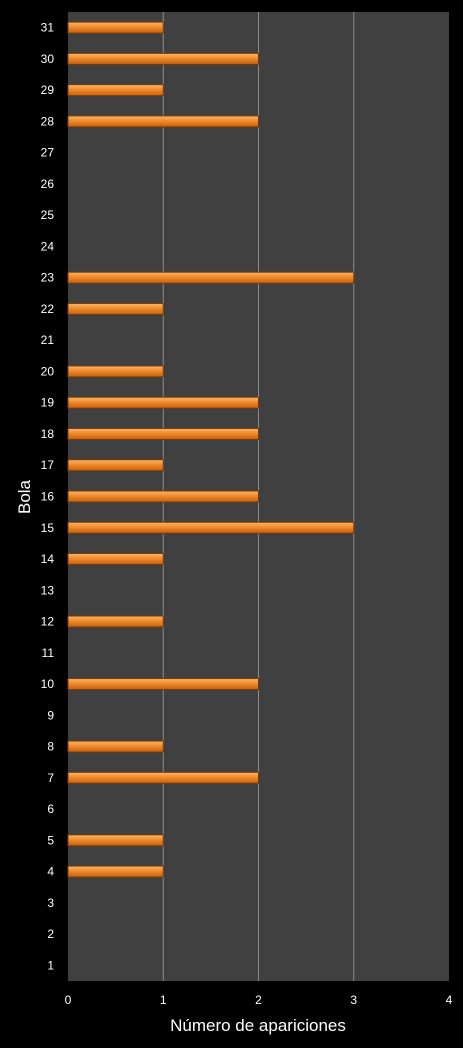  I want to click on y-tick-label: 4, so click(50, 872).